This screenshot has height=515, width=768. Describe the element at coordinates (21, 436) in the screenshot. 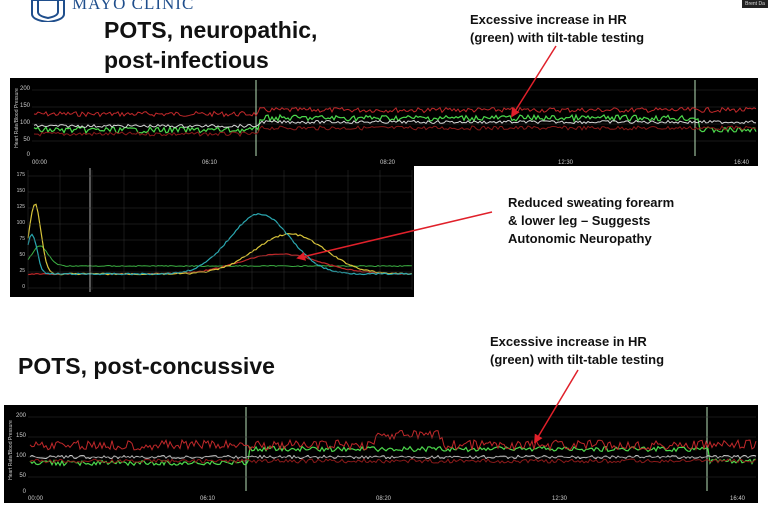

I see `chart2-ytick: 150` at that location.